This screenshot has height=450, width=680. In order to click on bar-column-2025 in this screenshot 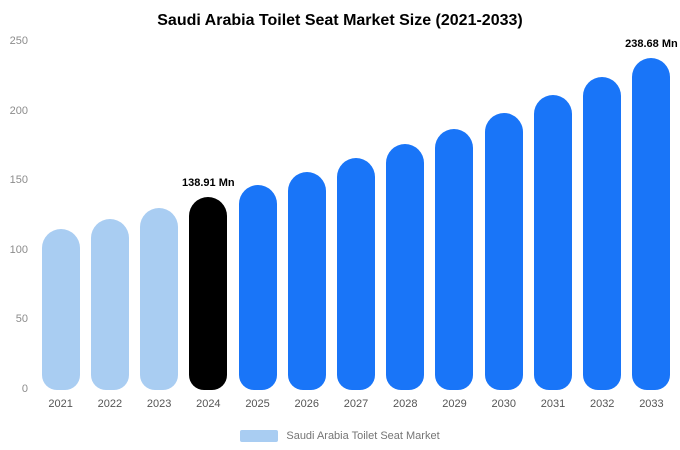, I will do `click(257, 216)`.